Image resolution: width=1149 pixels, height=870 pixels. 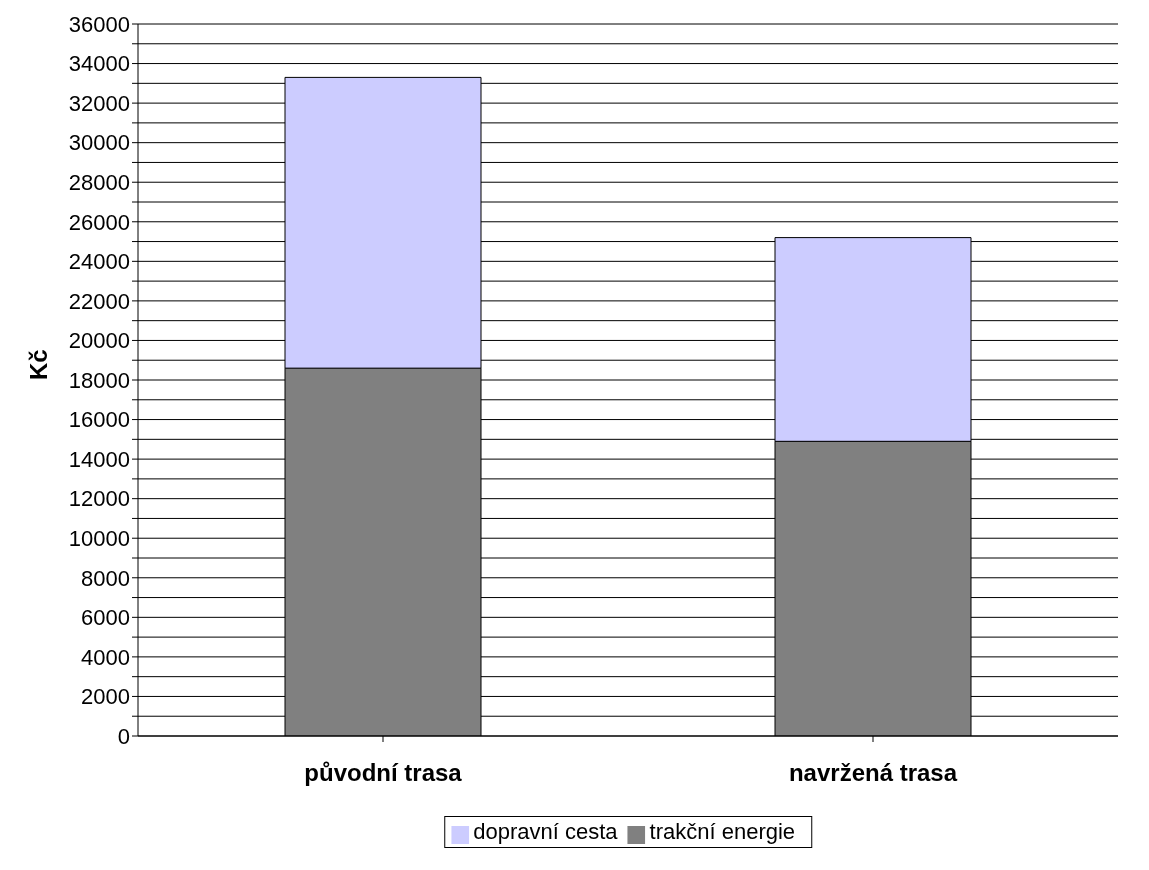 What do you see at coordinates (383, 773) in the screenshot?
I see `x-tick-label: původní trasa` at bounding box center [383, 773].